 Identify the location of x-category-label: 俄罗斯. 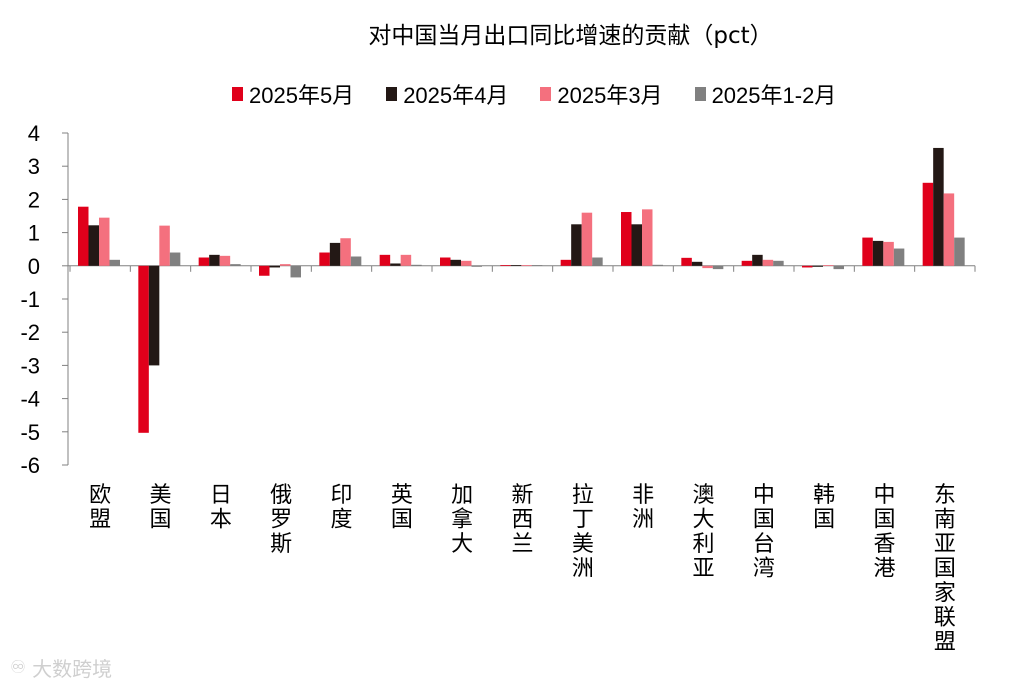
(281, 520).